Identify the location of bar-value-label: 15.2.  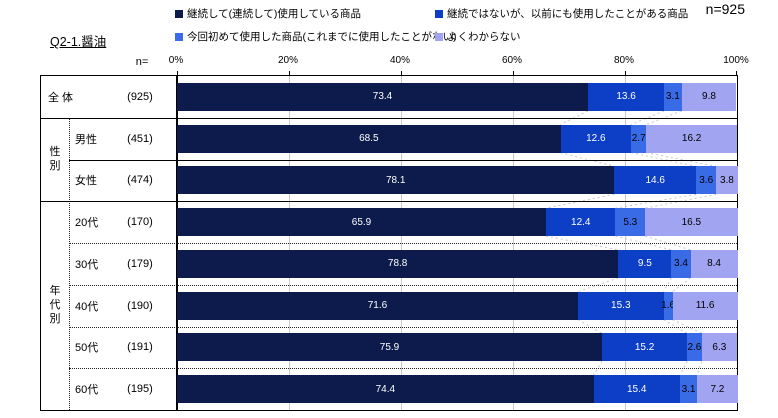
(644, 347).